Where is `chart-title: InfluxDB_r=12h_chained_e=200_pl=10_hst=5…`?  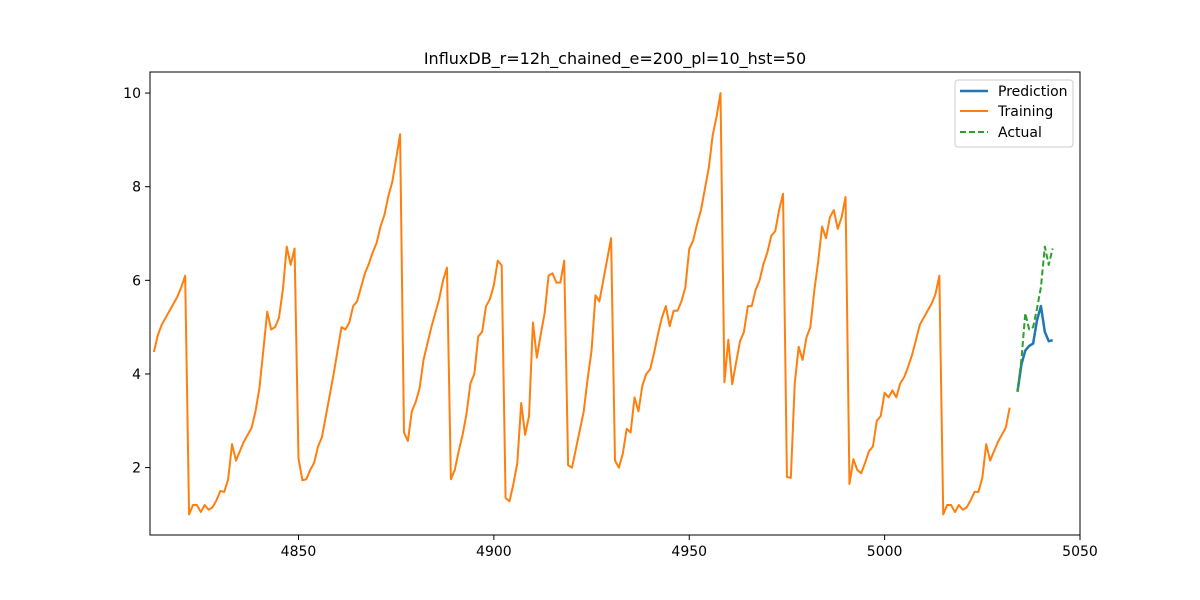 chart-title: InfluxDB_r=12h_chained_e=200_pl=10_hst=5… is located at coordinates (615, 59).